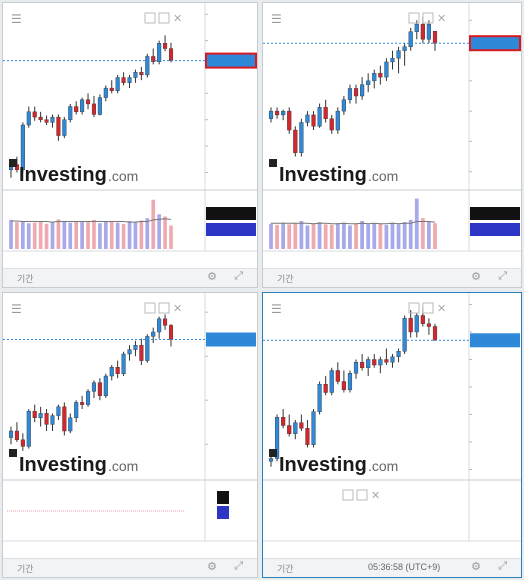  Describe the element at coordinates (123, 176) in the screenshot. I see `logo-domain: .com` at that location.